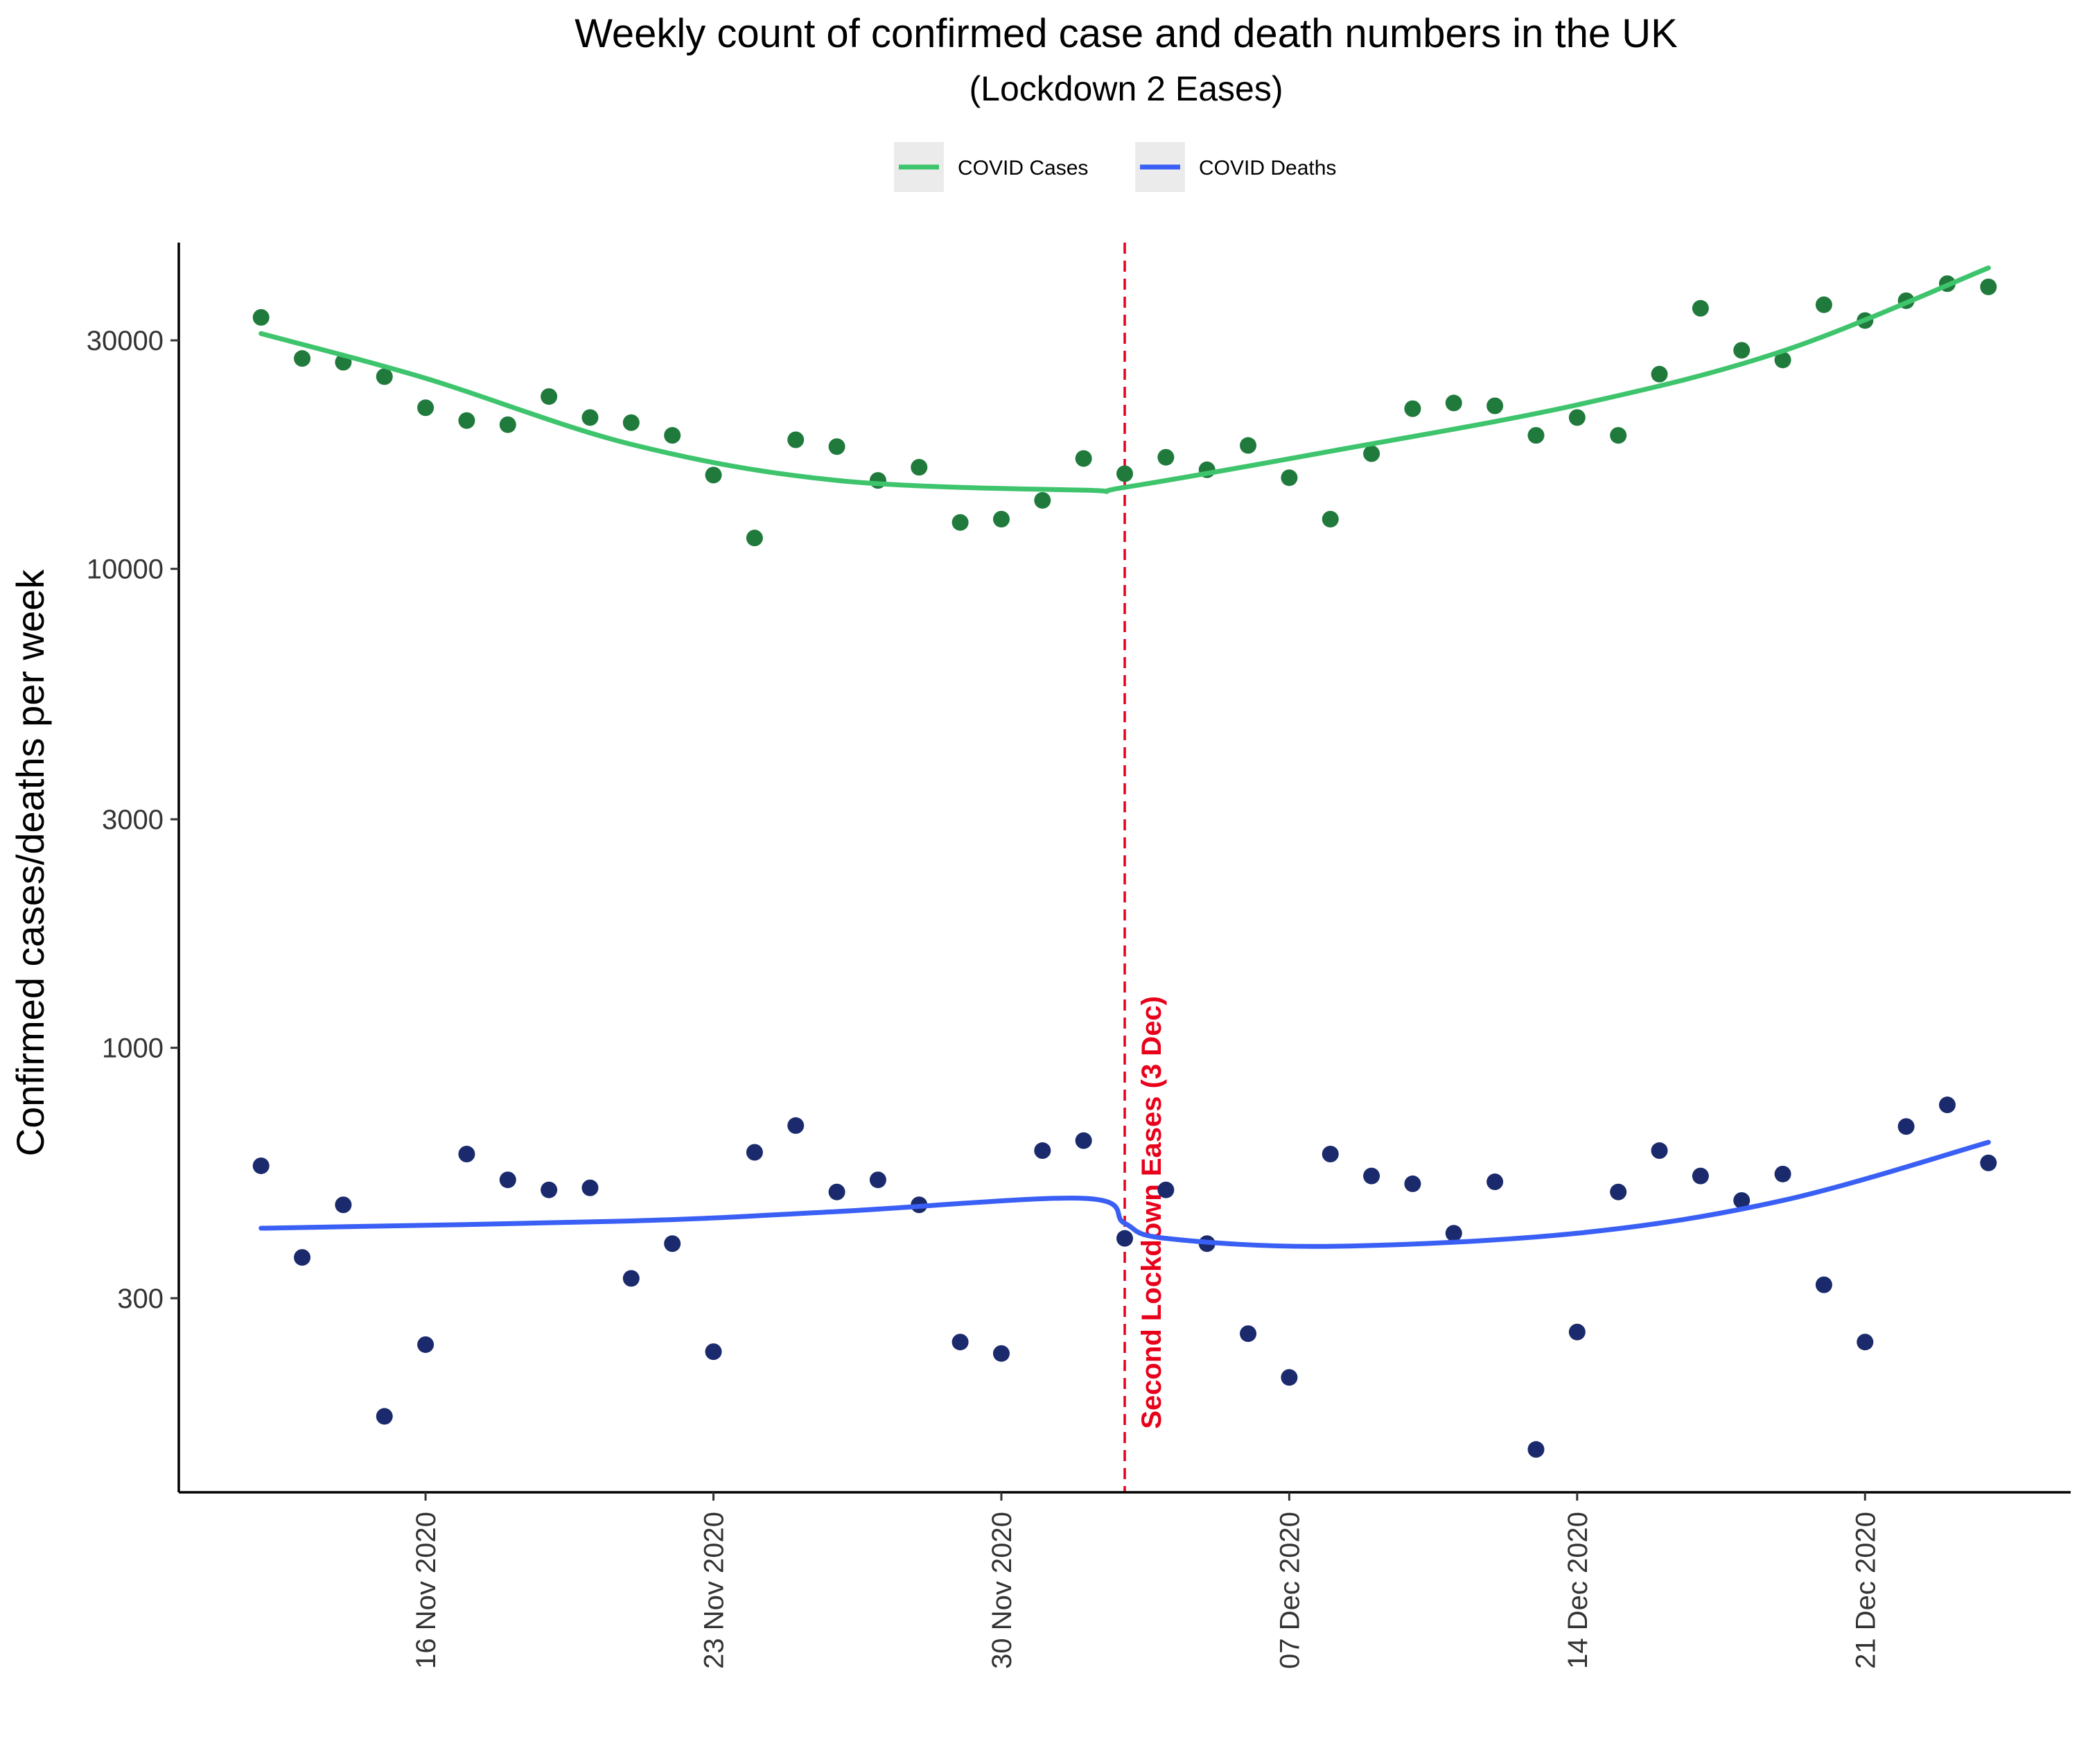  I want to click on legend-label-deaths: COVID Deaths, so click(1267, 168).